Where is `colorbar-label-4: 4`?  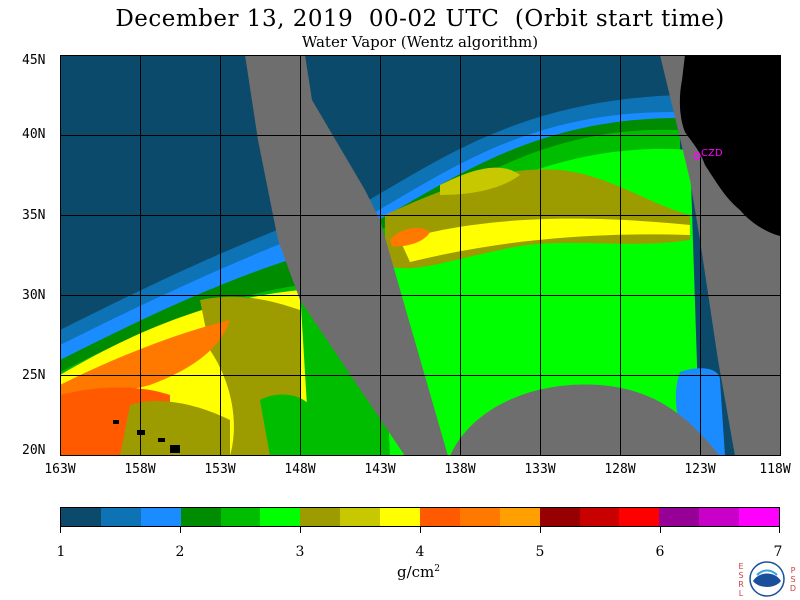
colorbar-label-4: 4 is located at coordinates (420, 552).